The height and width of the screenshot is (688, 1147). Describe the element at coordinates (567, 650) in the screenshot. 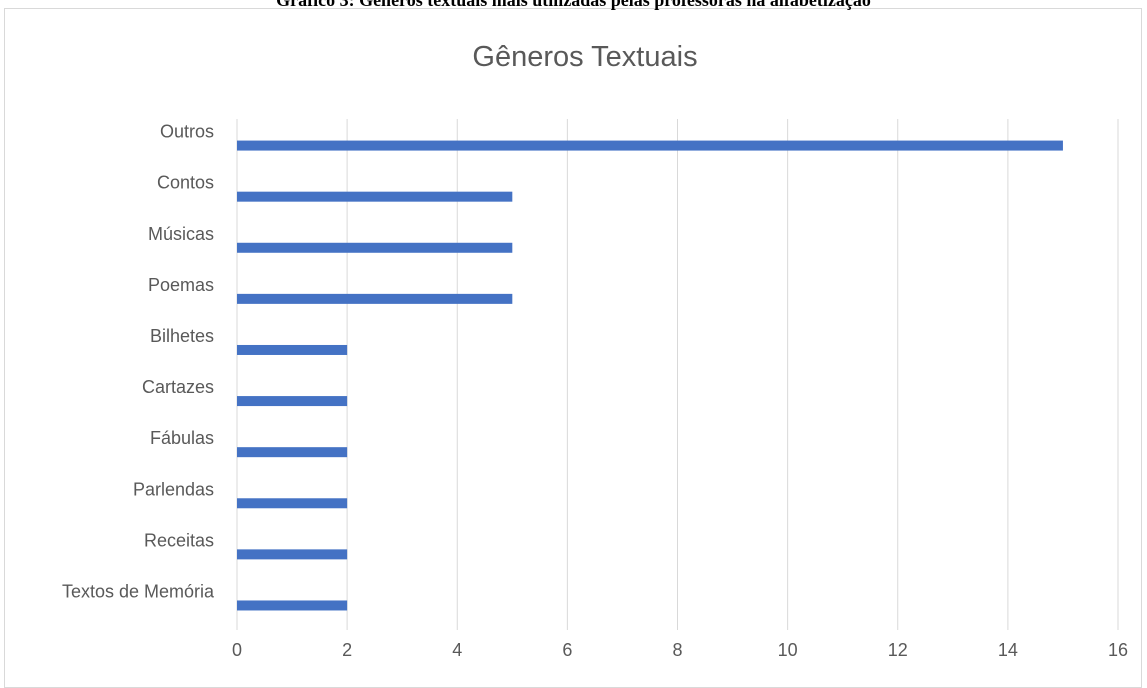

I see `x-tick-label: 6` at that location.